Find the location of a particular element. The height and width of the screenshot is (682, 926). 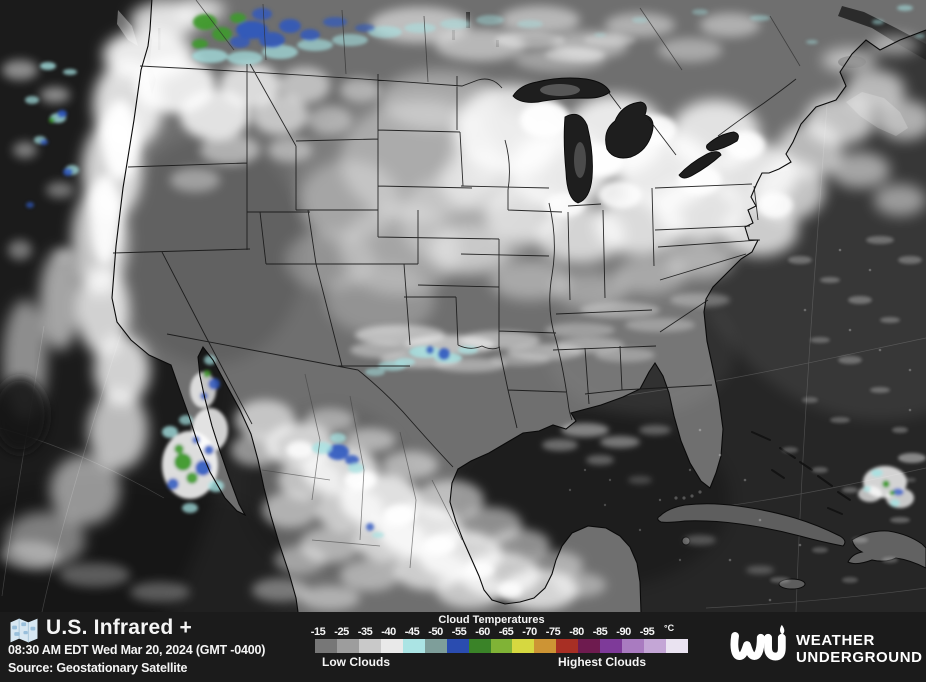

legend-tick: -75 is located at coordinates (553, 632).